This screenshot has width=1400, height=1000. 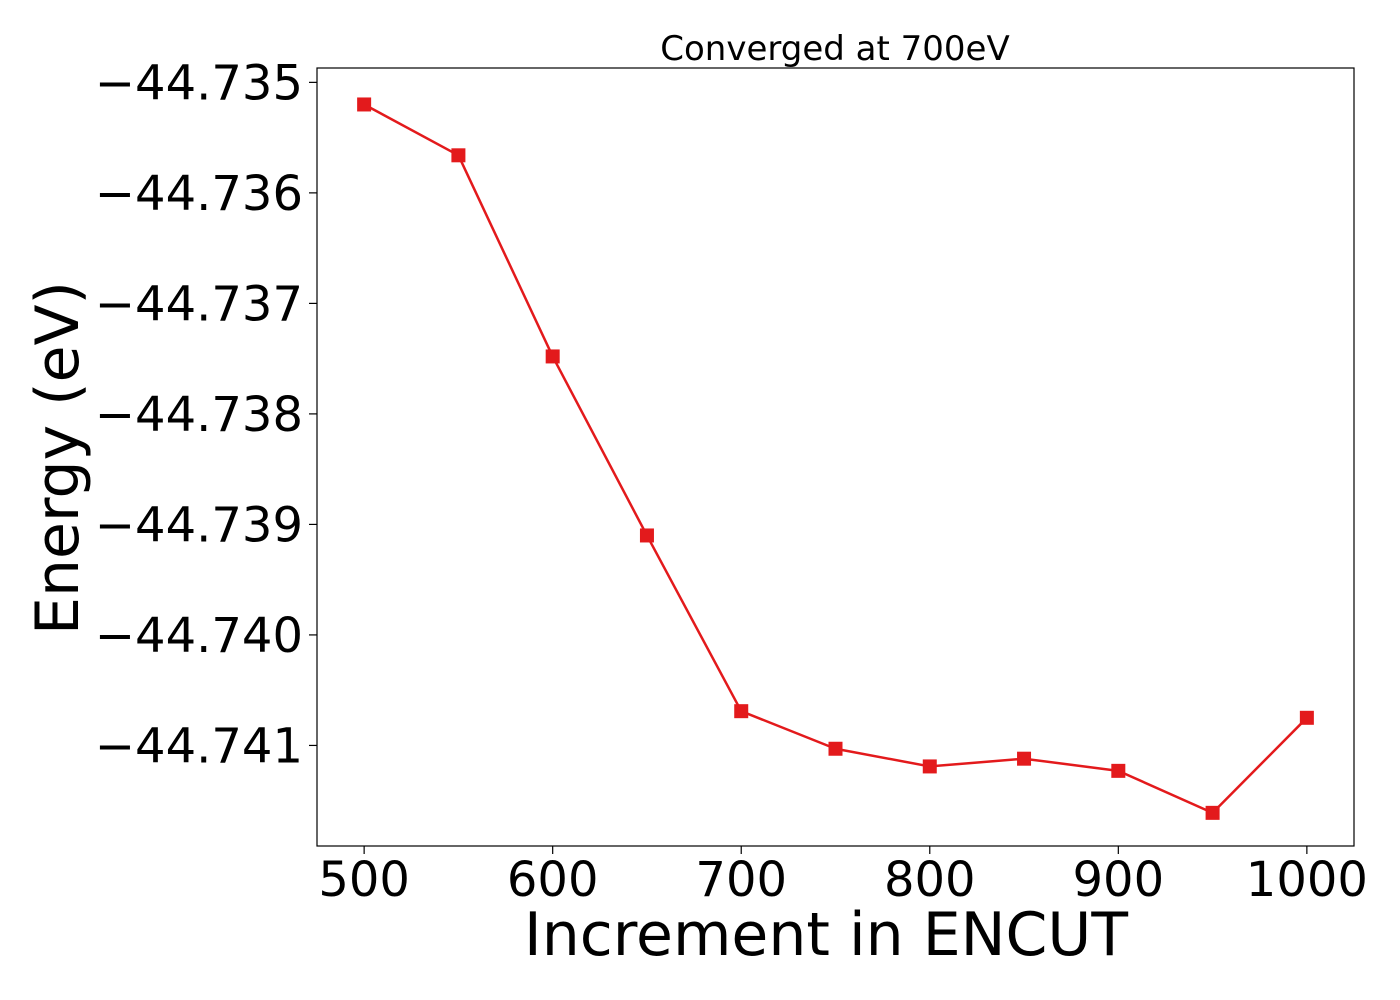 I want to click on x-axis: 500 600 700 800 900 1000, so click(x=843, y=877).